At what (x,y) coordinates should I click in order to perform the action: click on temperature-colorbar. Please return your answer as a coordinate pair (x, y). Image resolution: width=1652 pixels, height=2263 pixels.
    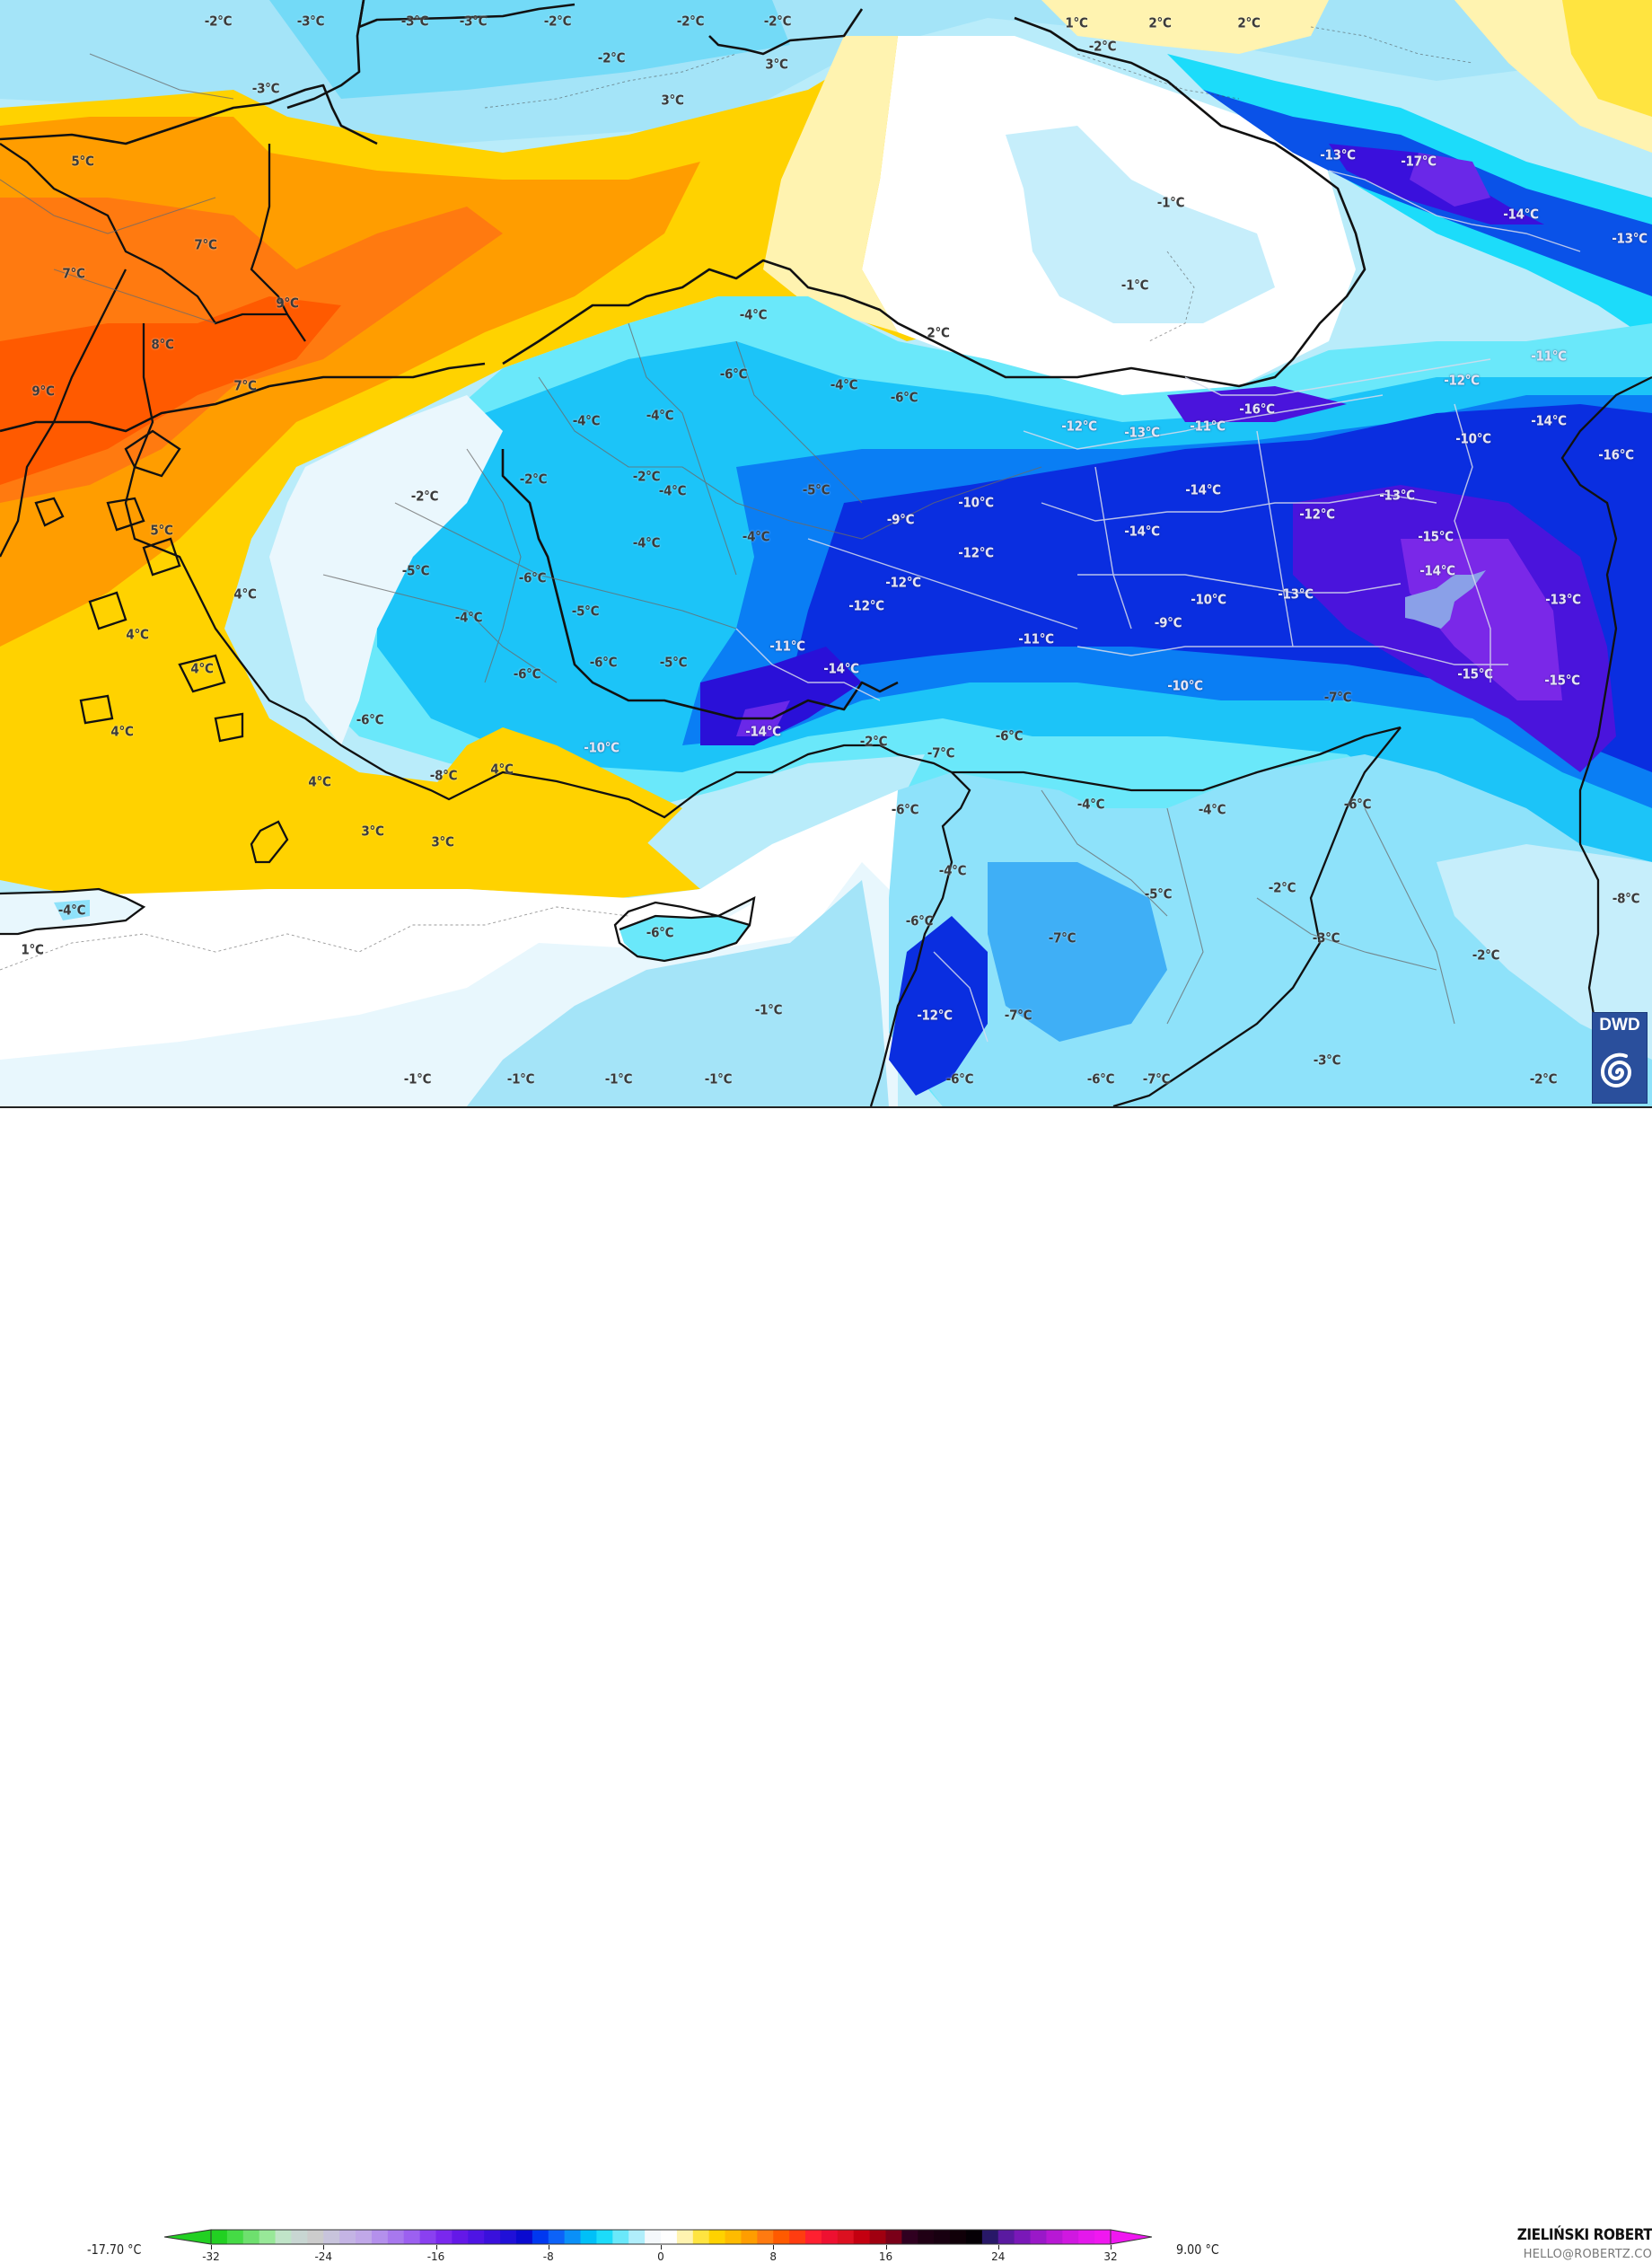
    Looking at the image, I should click on (658, 2237).